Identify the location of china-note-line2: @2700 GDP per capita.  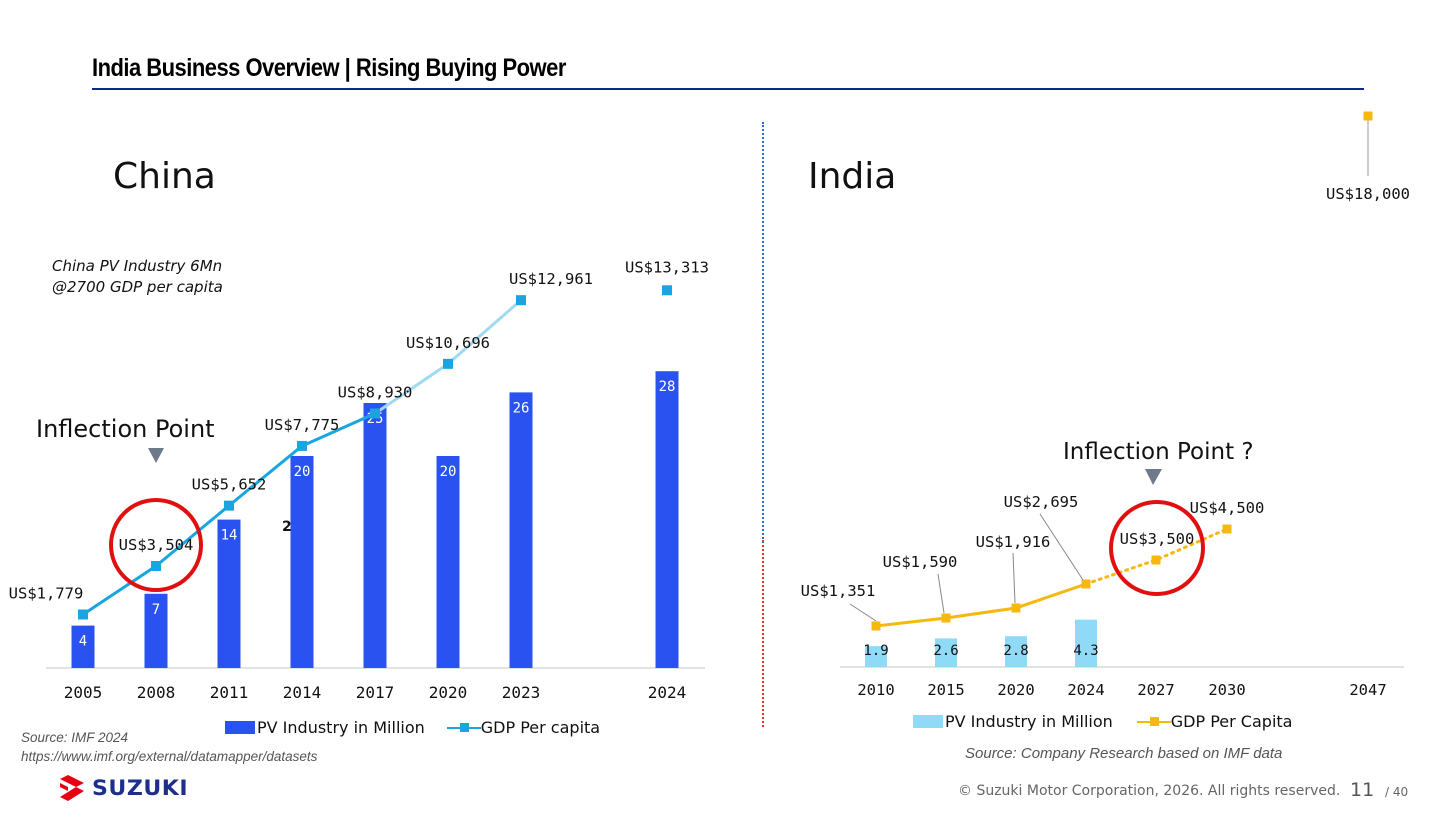
(137, 287).